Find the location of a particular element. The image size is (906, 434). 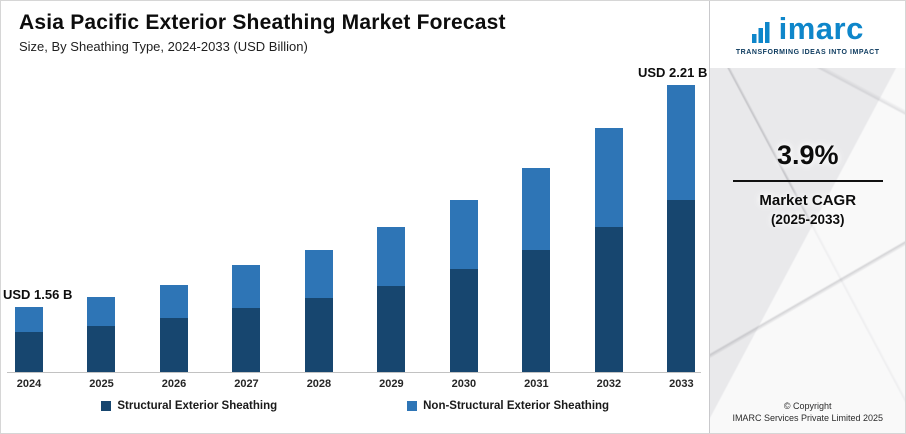

bar-stack-2032 is located at coordinates (608, 217).